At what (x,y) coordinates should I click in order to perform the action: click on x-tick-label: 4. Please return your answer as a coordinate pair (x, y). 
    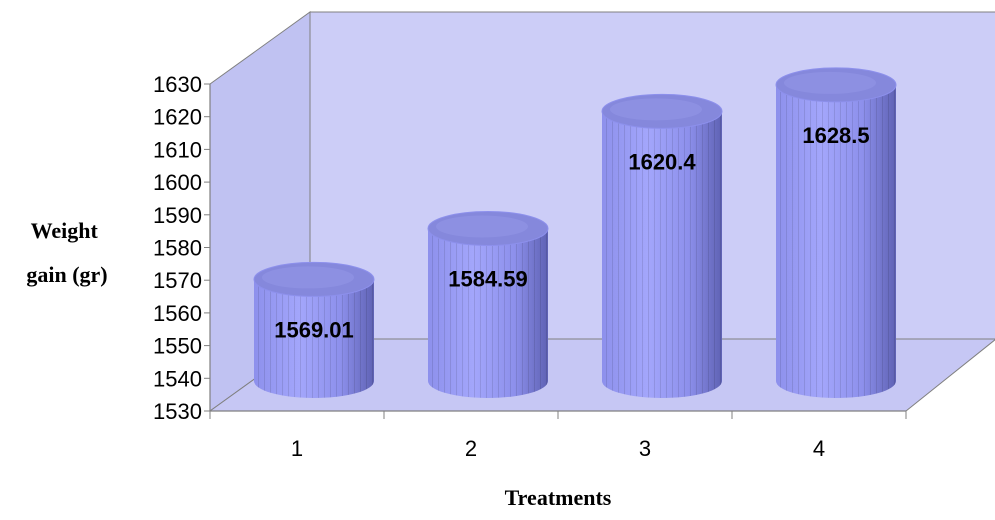
    Looking at the image, I should click on (819, 448).